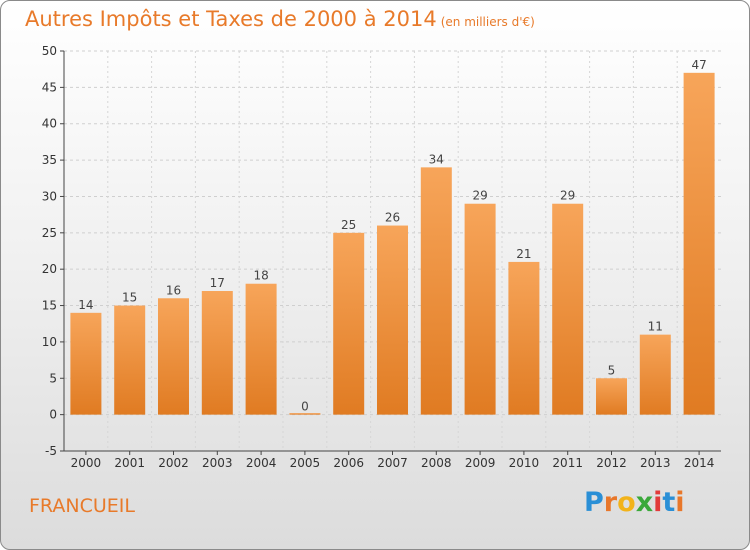 The height and width of the screenshot is (550, 750). I want to click on proxiti-logo: Proxiti, so click(634, 502).